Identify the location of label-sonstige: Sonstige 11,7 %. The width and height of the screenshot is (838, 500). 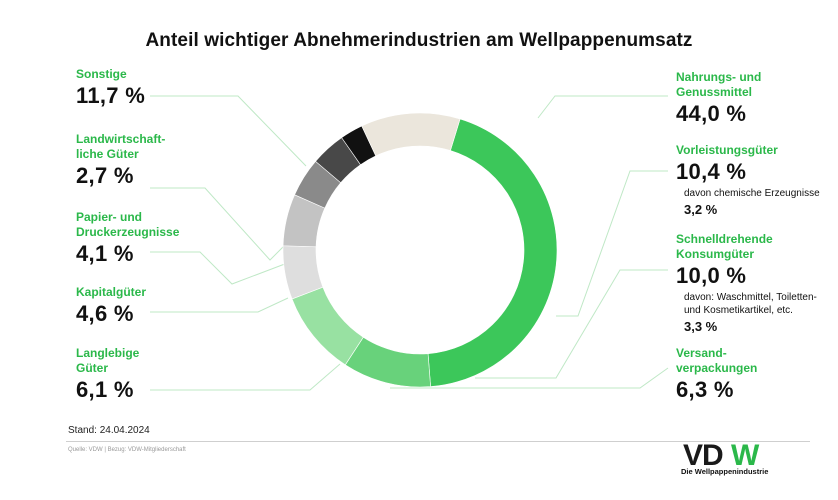
(110, 88).